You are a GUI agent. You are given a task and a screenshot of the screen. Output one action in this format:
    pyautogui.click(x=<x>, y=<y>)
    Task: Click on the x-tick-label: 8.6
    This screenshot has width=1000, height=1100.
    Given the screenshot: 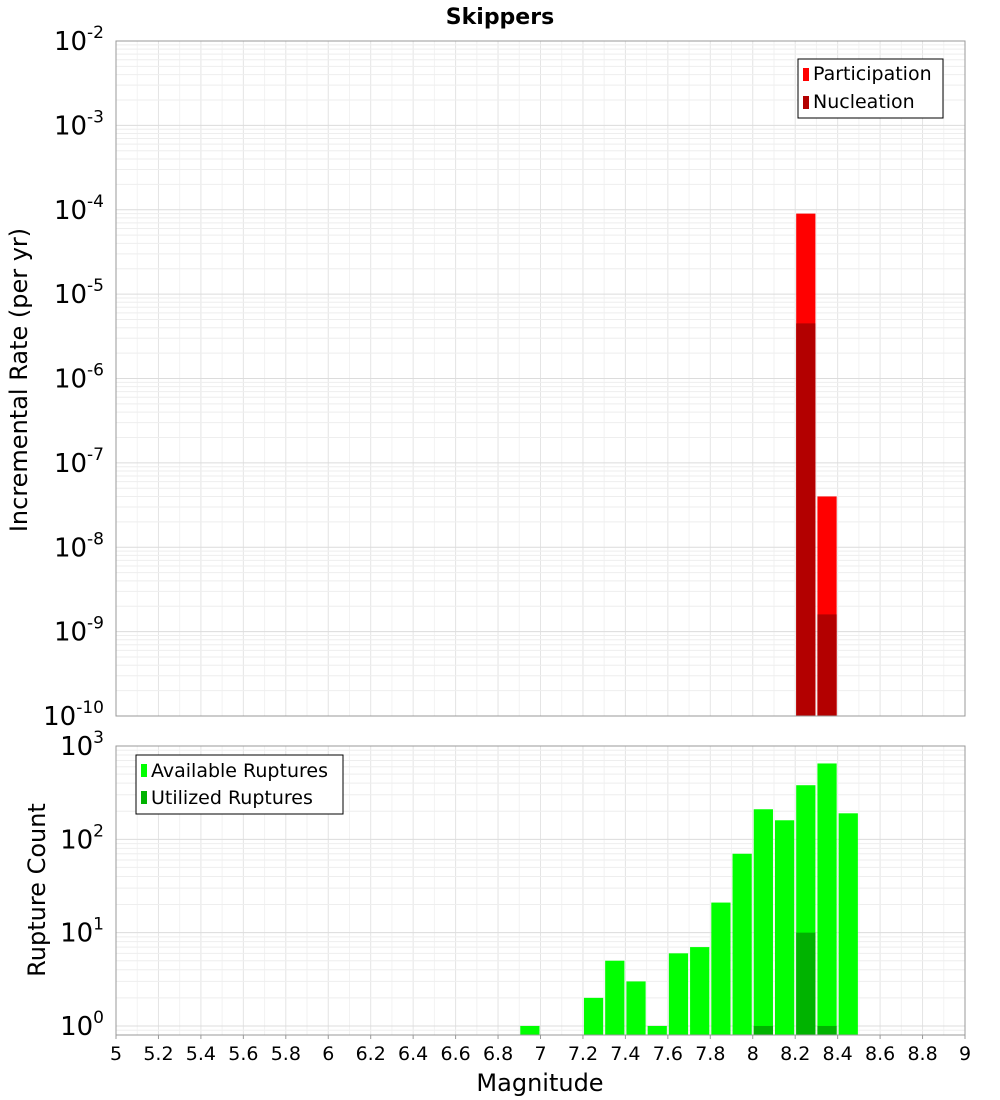 What is the action you would take?
    pyautogui.click(x=880, y=1054)
    